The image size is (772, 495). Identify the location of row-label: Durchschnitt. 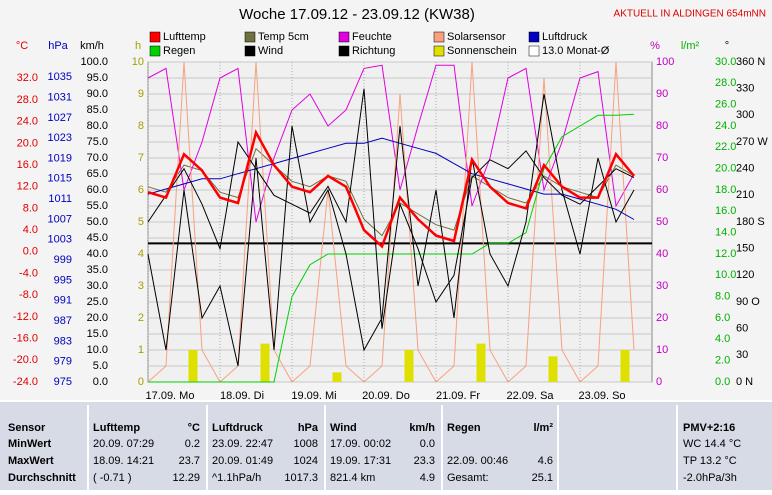
(42, 478).